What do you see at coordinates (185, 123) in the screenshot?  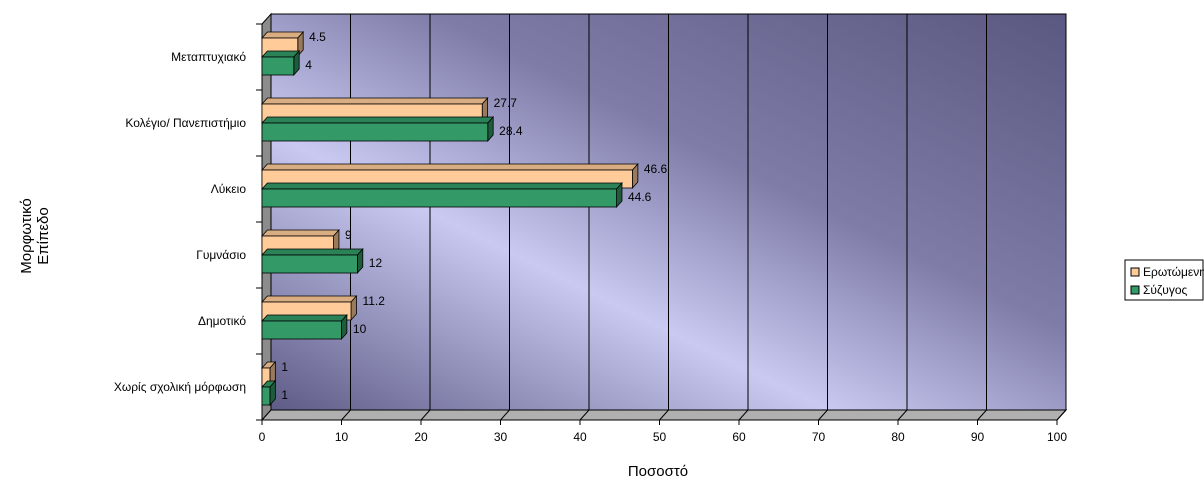 I see `category-label: Κολέγιο/ Πανεπιστήμιο` at bounding box center [185, 123].